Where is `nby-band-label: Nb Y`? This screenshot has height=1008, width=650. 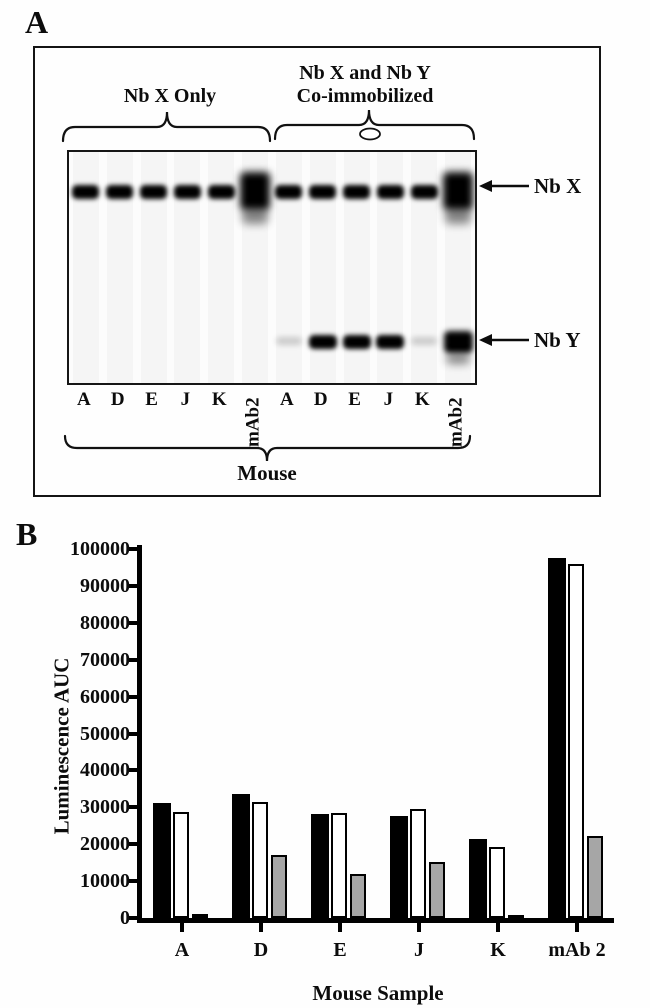
nby-band-label: Nb Y is located at coordinates (557, 340).